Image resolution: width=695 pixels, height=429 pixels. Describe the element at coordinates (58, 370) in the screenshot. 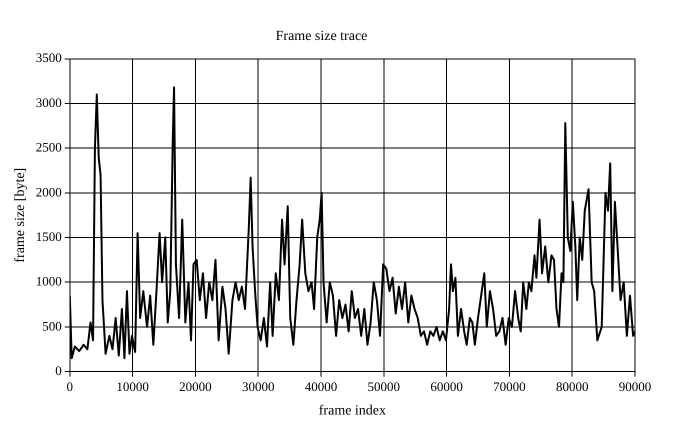

I see `y-tick-label: 0` at that location.